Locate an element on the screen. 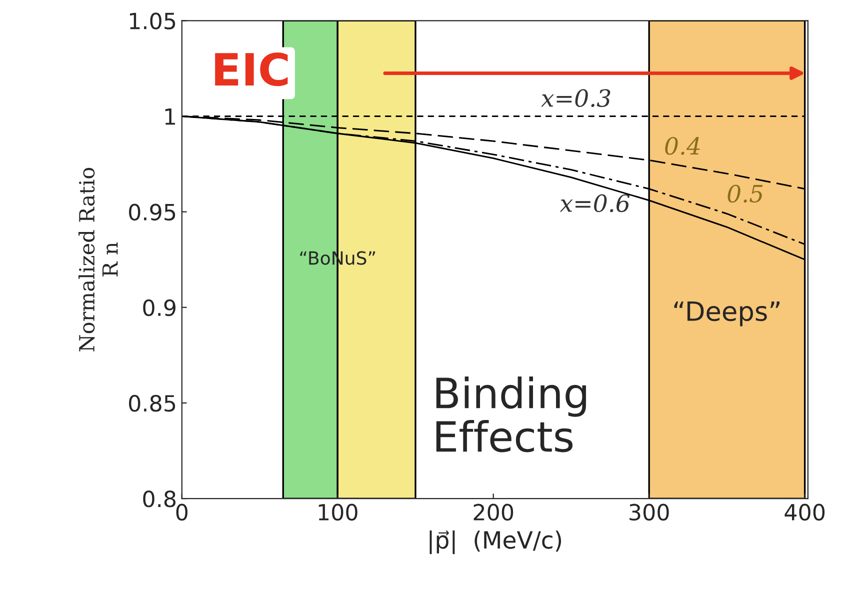 This screenshot has height=590, width=846. annotation: EIC is located at coordinates (251, 69).